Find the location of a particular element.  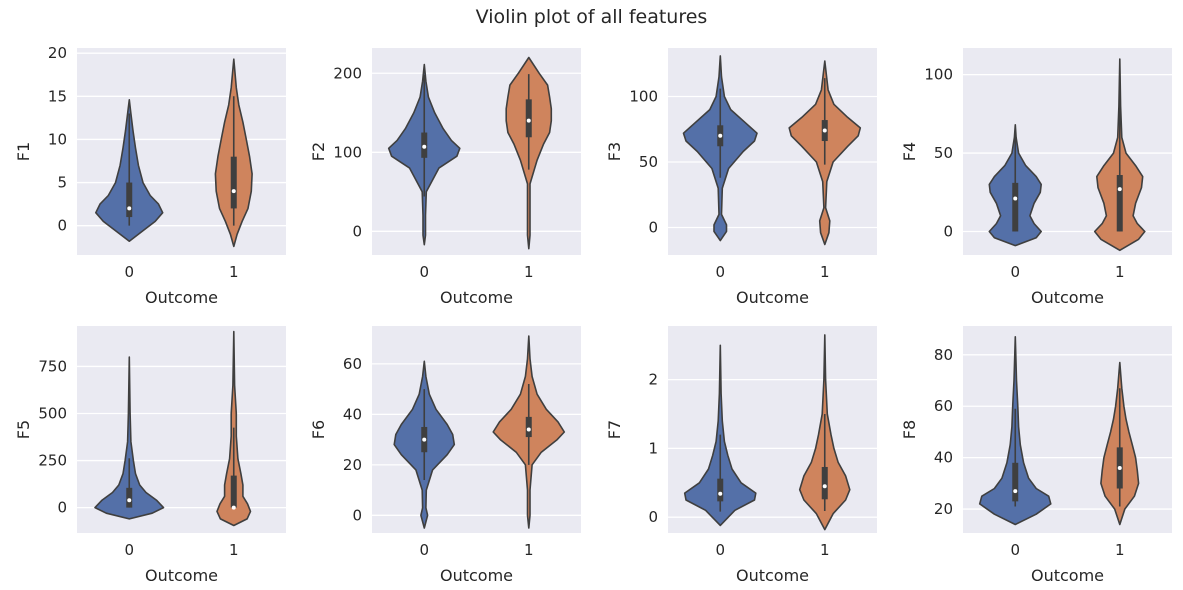

xtick-label-f5: 1 is located at coordinates (234, 550).